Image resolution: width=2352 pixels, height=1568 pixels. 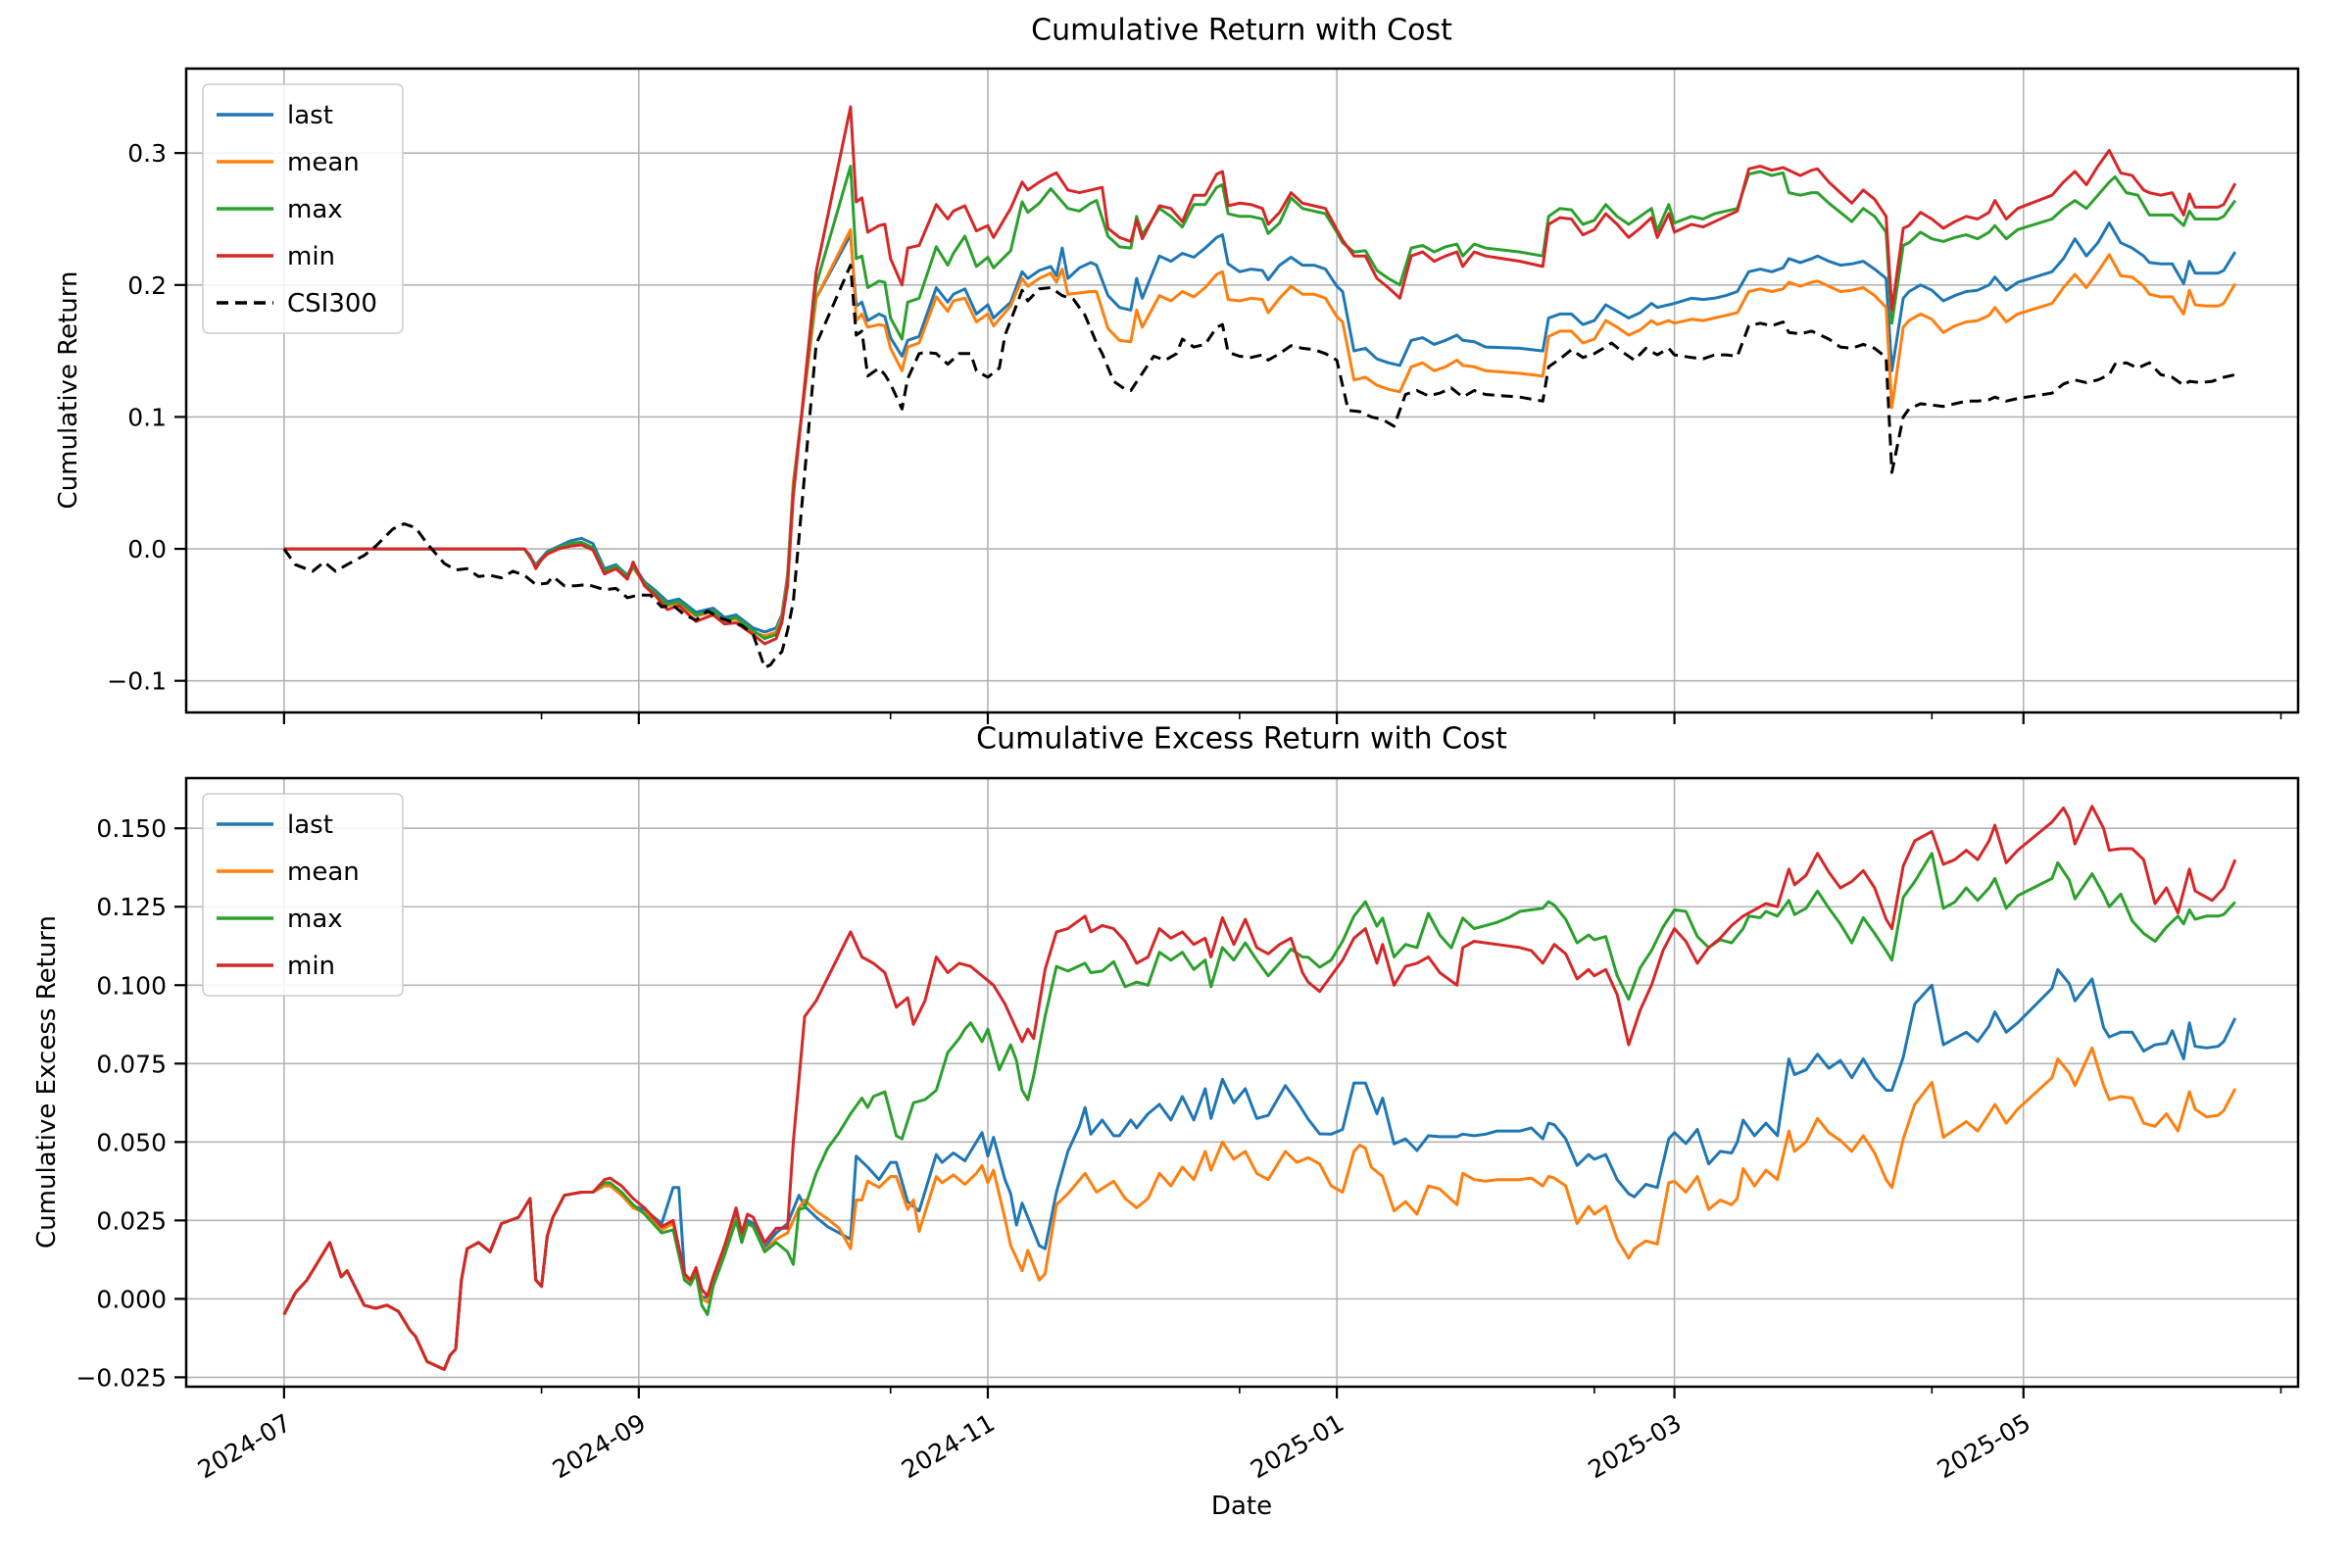 What do you see at coordinates (244, 1446) in the screenshot?
I see `x-tick-label: 2024-07` at bounding box center [244, 1446].